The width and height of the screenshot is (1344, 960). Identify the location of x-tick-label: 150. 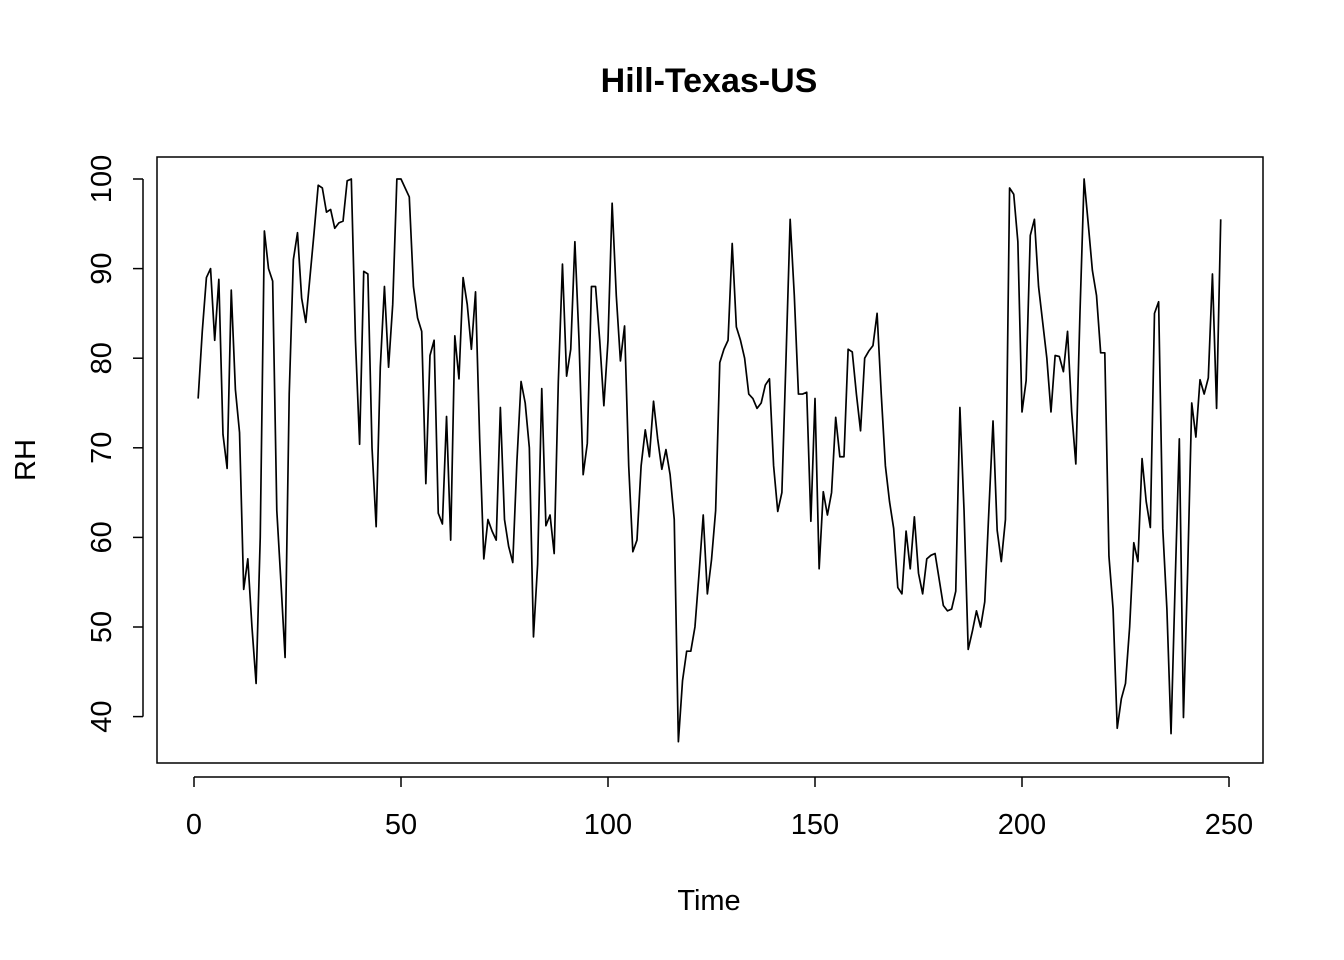
(815, 825).